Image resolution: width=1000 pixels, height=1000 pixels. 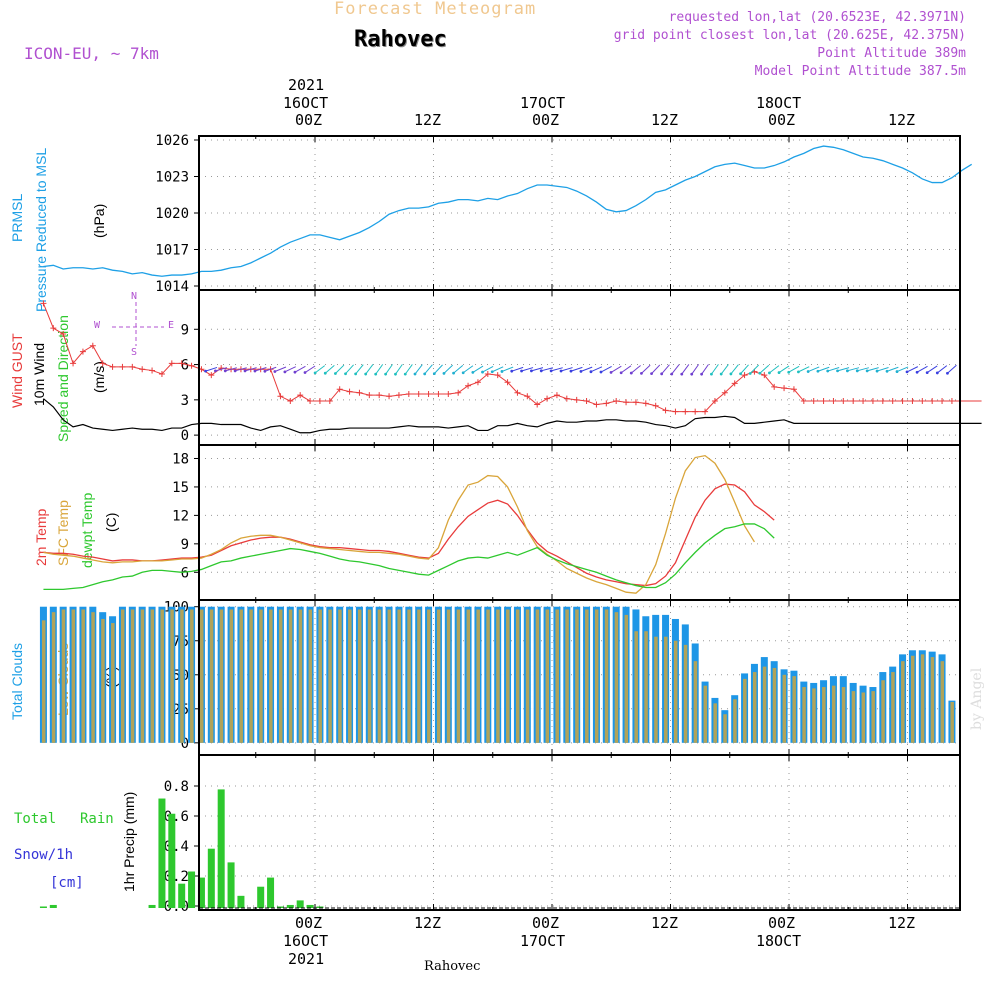 What do you see at coordinates (400, 39) in the screenshot?
I see `location-title: Rahovec` at bounding box center [400, 39].